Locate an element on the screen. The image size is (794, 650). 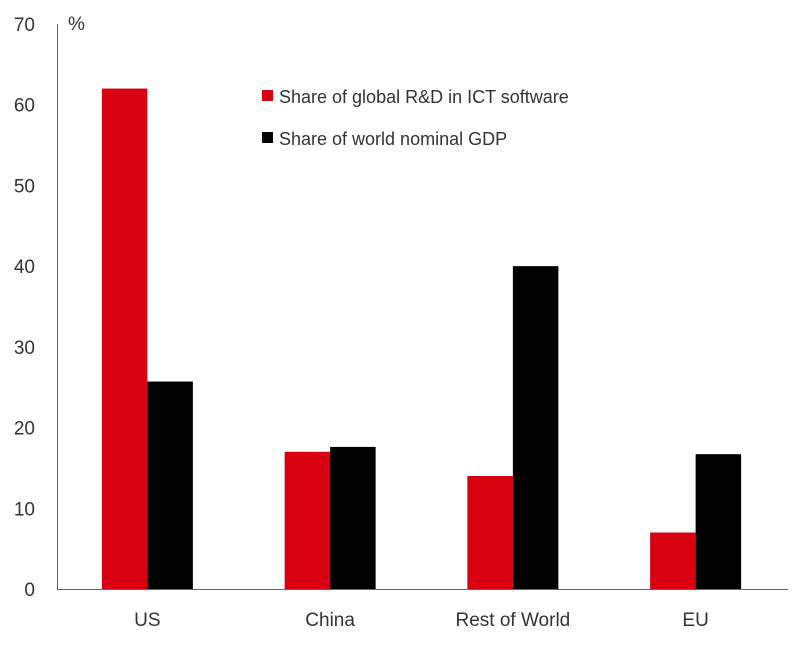
y-tick-label: 10 is located at coordinates (24, 509).